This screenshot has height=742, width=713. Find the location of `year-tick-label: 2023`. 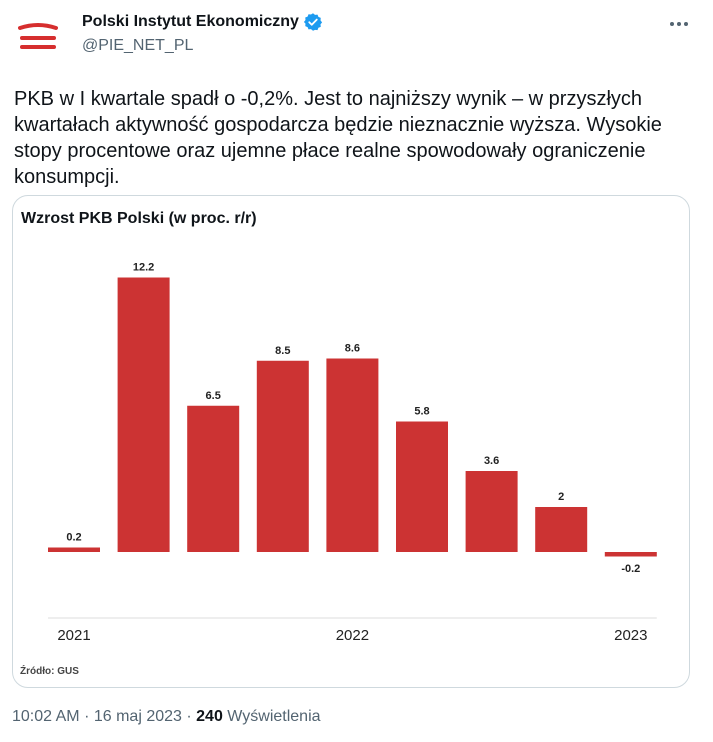

year-tick-label: 2023 is located at coordinates (630, 635).